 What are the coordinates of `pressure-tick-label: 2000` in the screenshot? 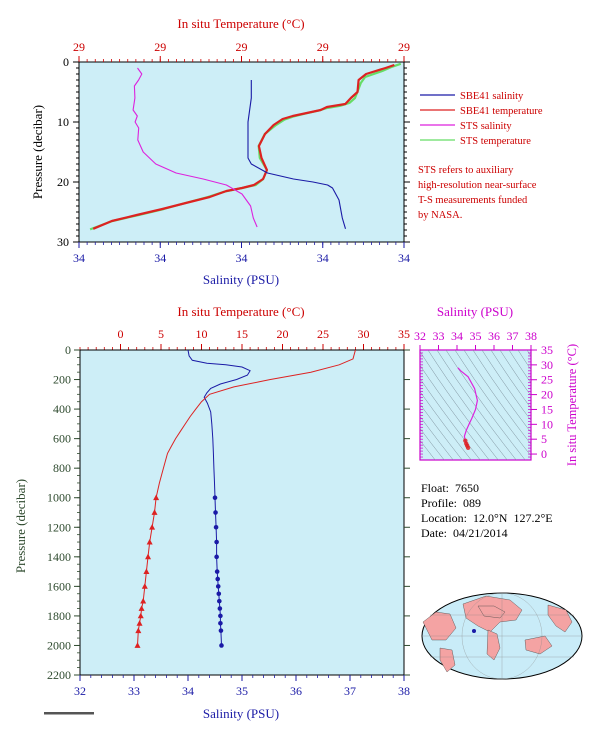 It's located at (59, 645).